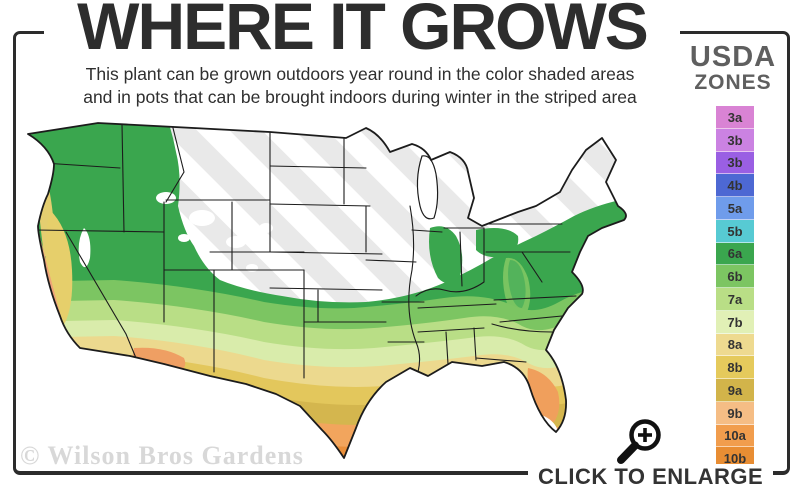  What do you see at coordinates (446, 255) in the screenshot?
I see `great-lakes-green-pocket` at bounding box center [446, 255].